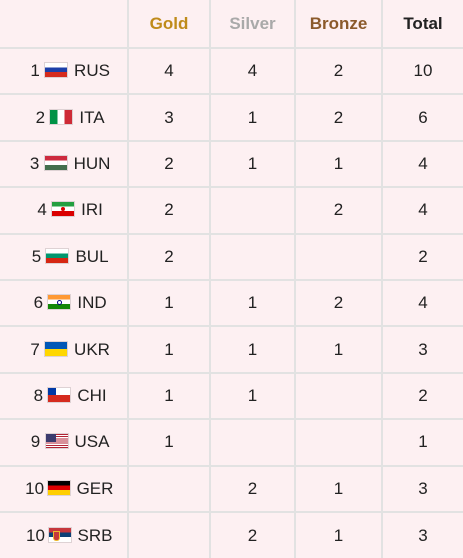  Describe the element at coordinates (253, 24) in the screenshot. I see `header-silver: Silver` at that location.